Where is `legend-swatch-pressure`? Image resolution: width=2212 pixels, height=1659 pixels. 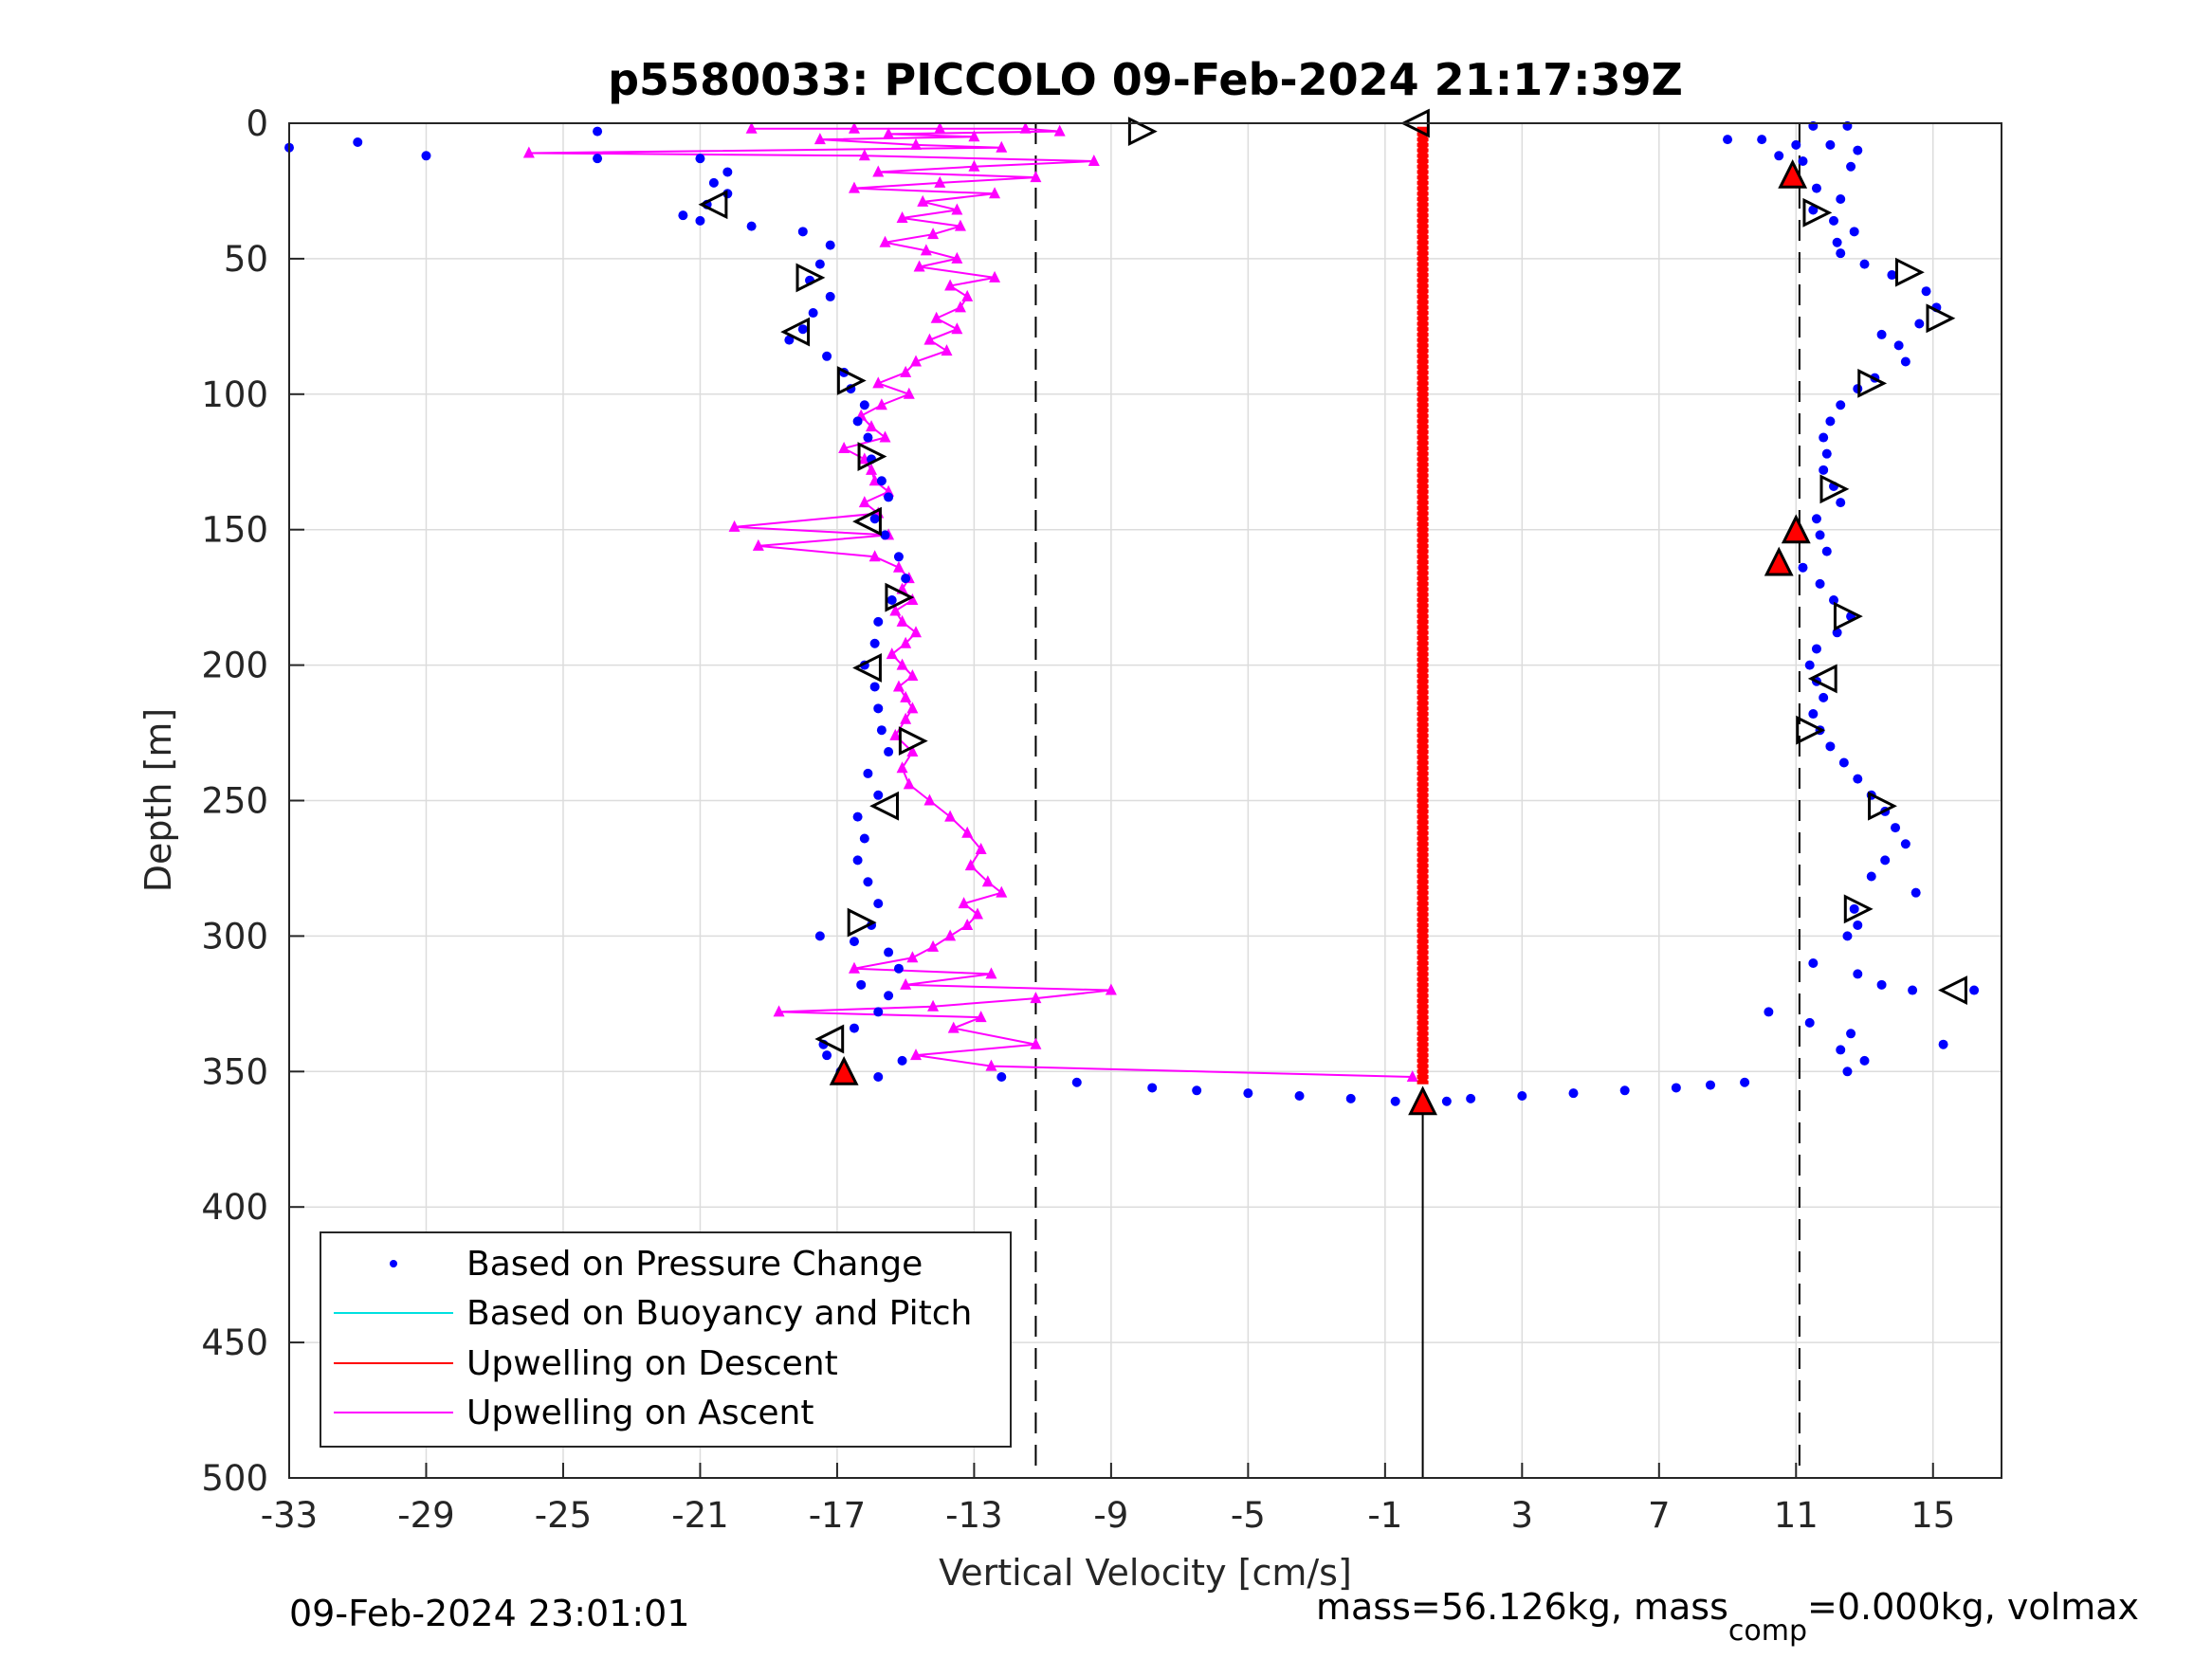 legend-swatch-pressure is located at coordinates (393, 1263).